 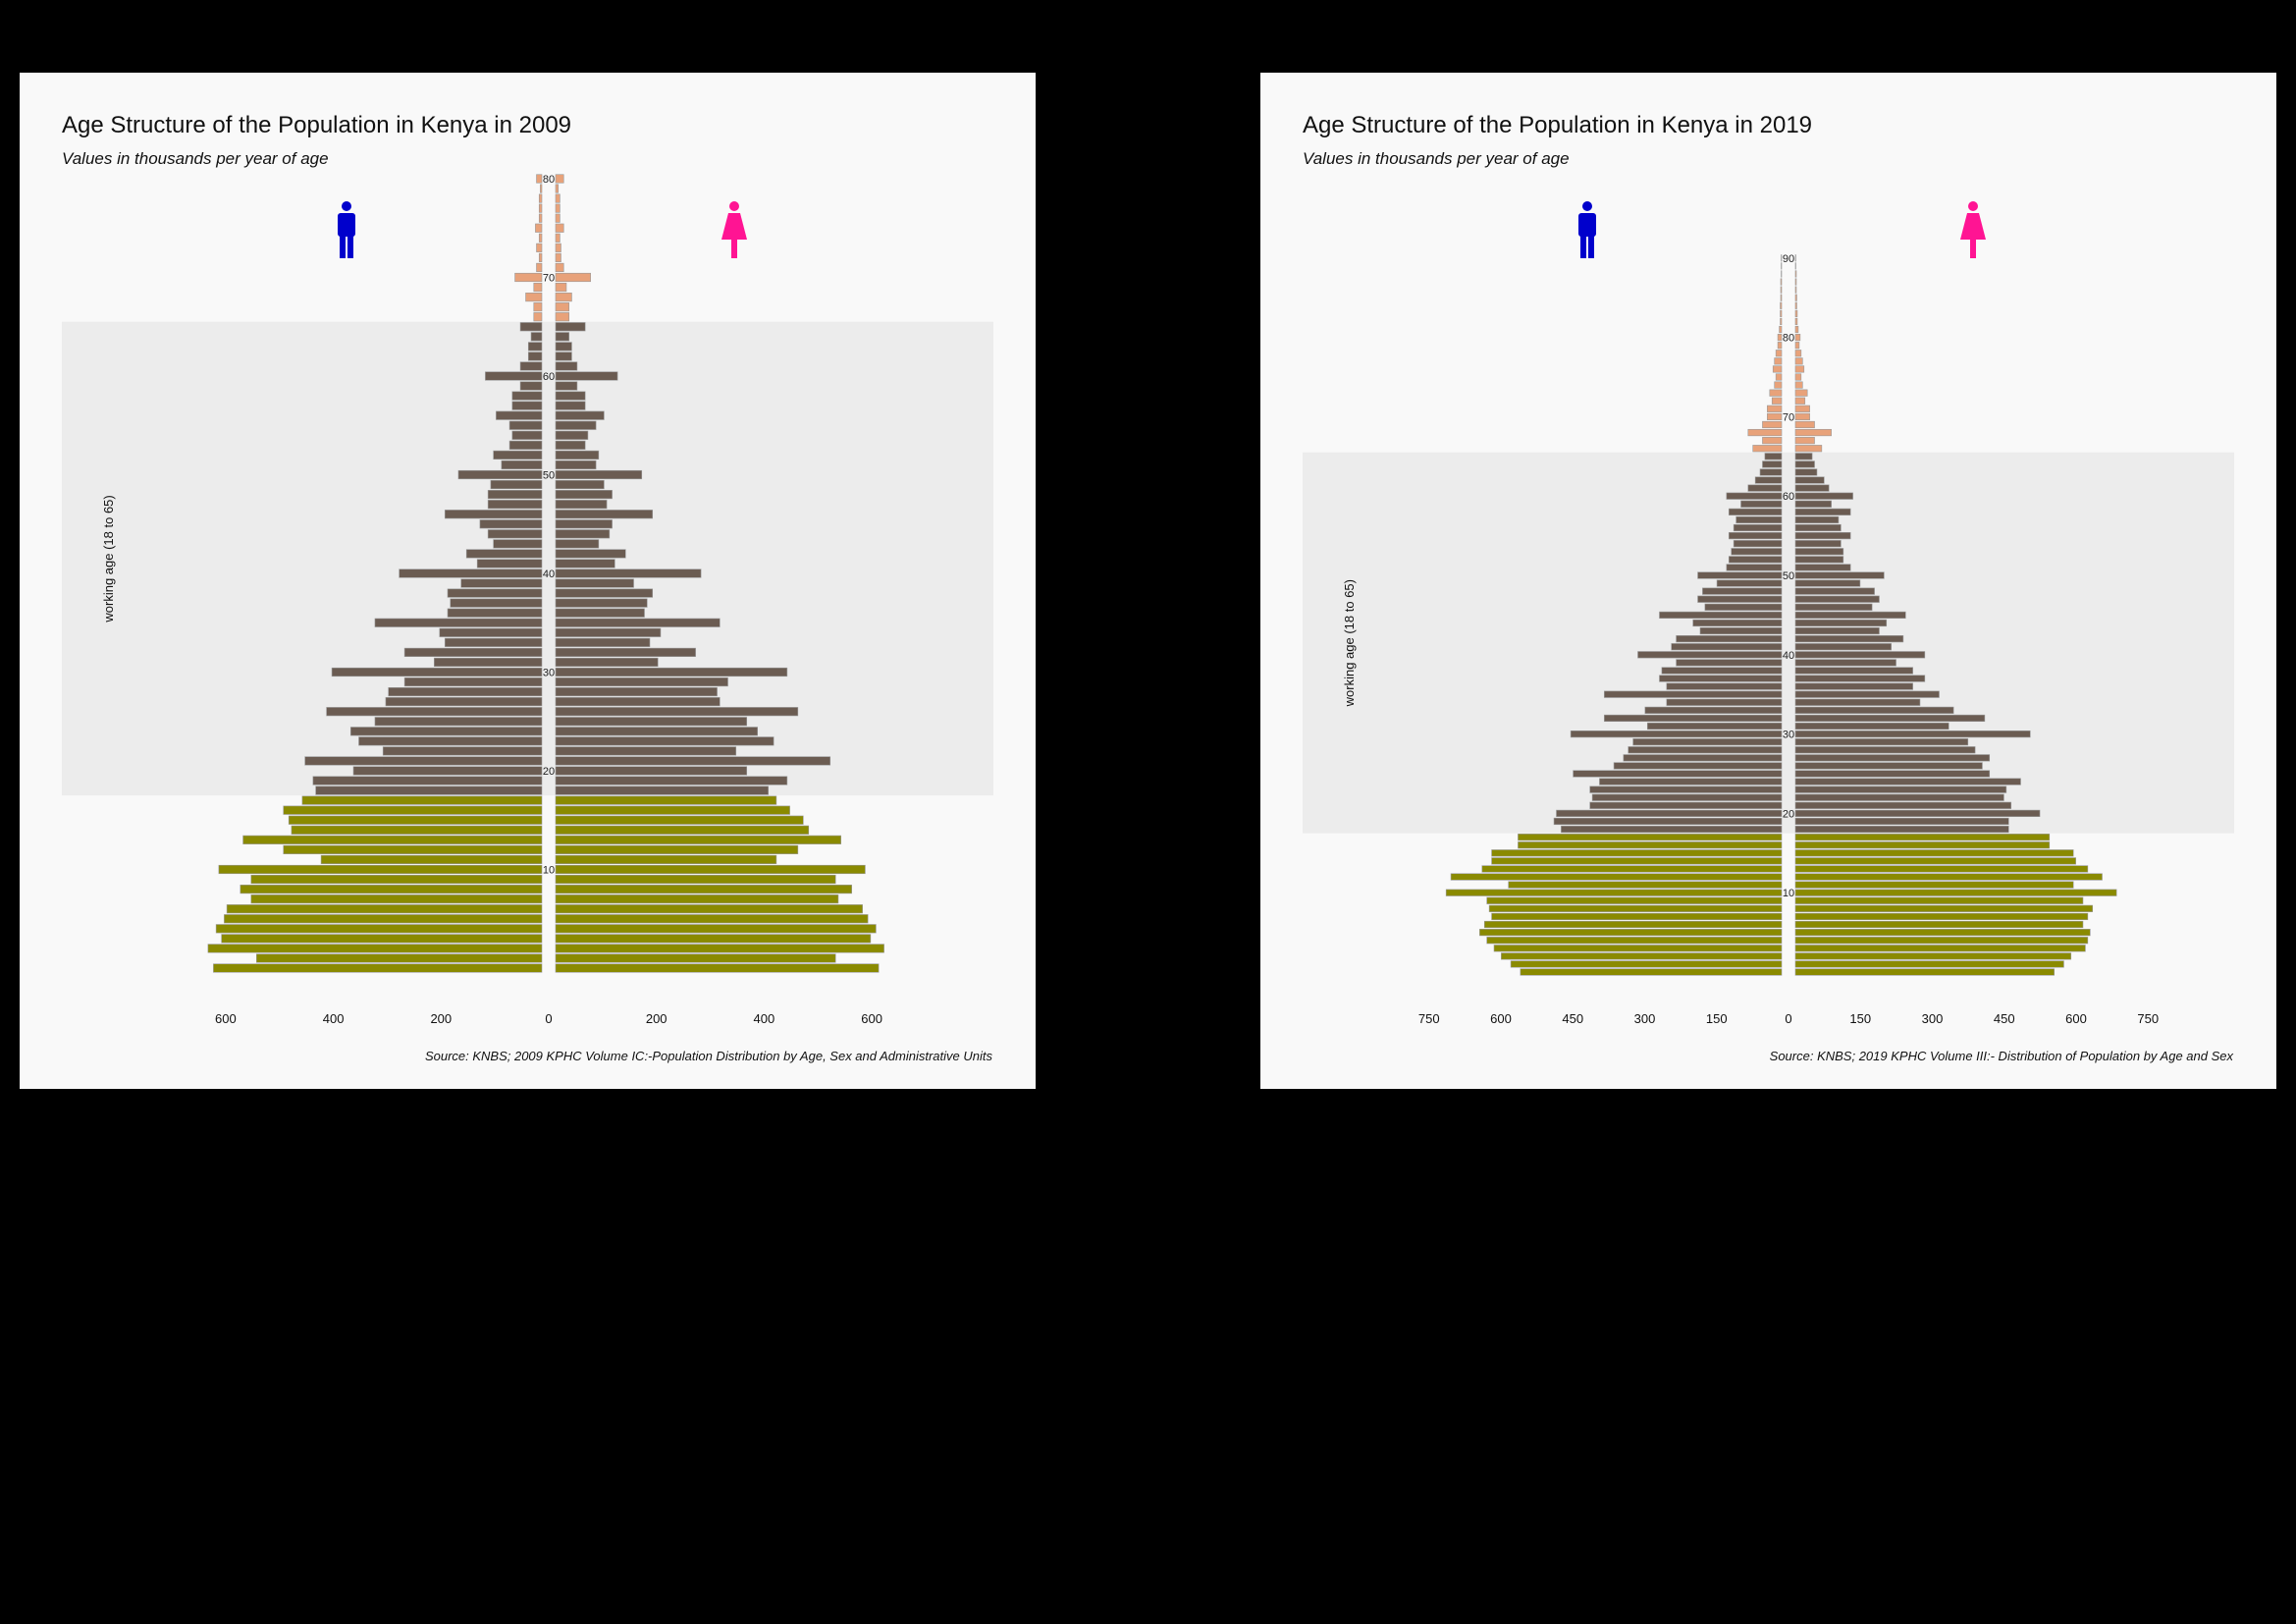 What do you see at coordinates (1573, 1018) in the screenshot?
I see `x-tick-label: 450` at bounding box center [1573, 1018].